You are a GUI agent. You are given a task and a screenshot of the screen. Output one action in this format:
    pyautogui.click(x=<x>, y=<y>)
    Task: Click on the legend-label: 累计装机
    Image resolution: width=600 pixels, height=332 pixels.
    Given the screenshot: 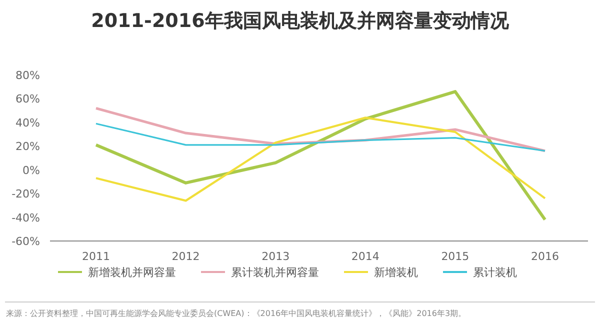 What is the action you would take?
    pyautogui.click(x=495, y=272)
    